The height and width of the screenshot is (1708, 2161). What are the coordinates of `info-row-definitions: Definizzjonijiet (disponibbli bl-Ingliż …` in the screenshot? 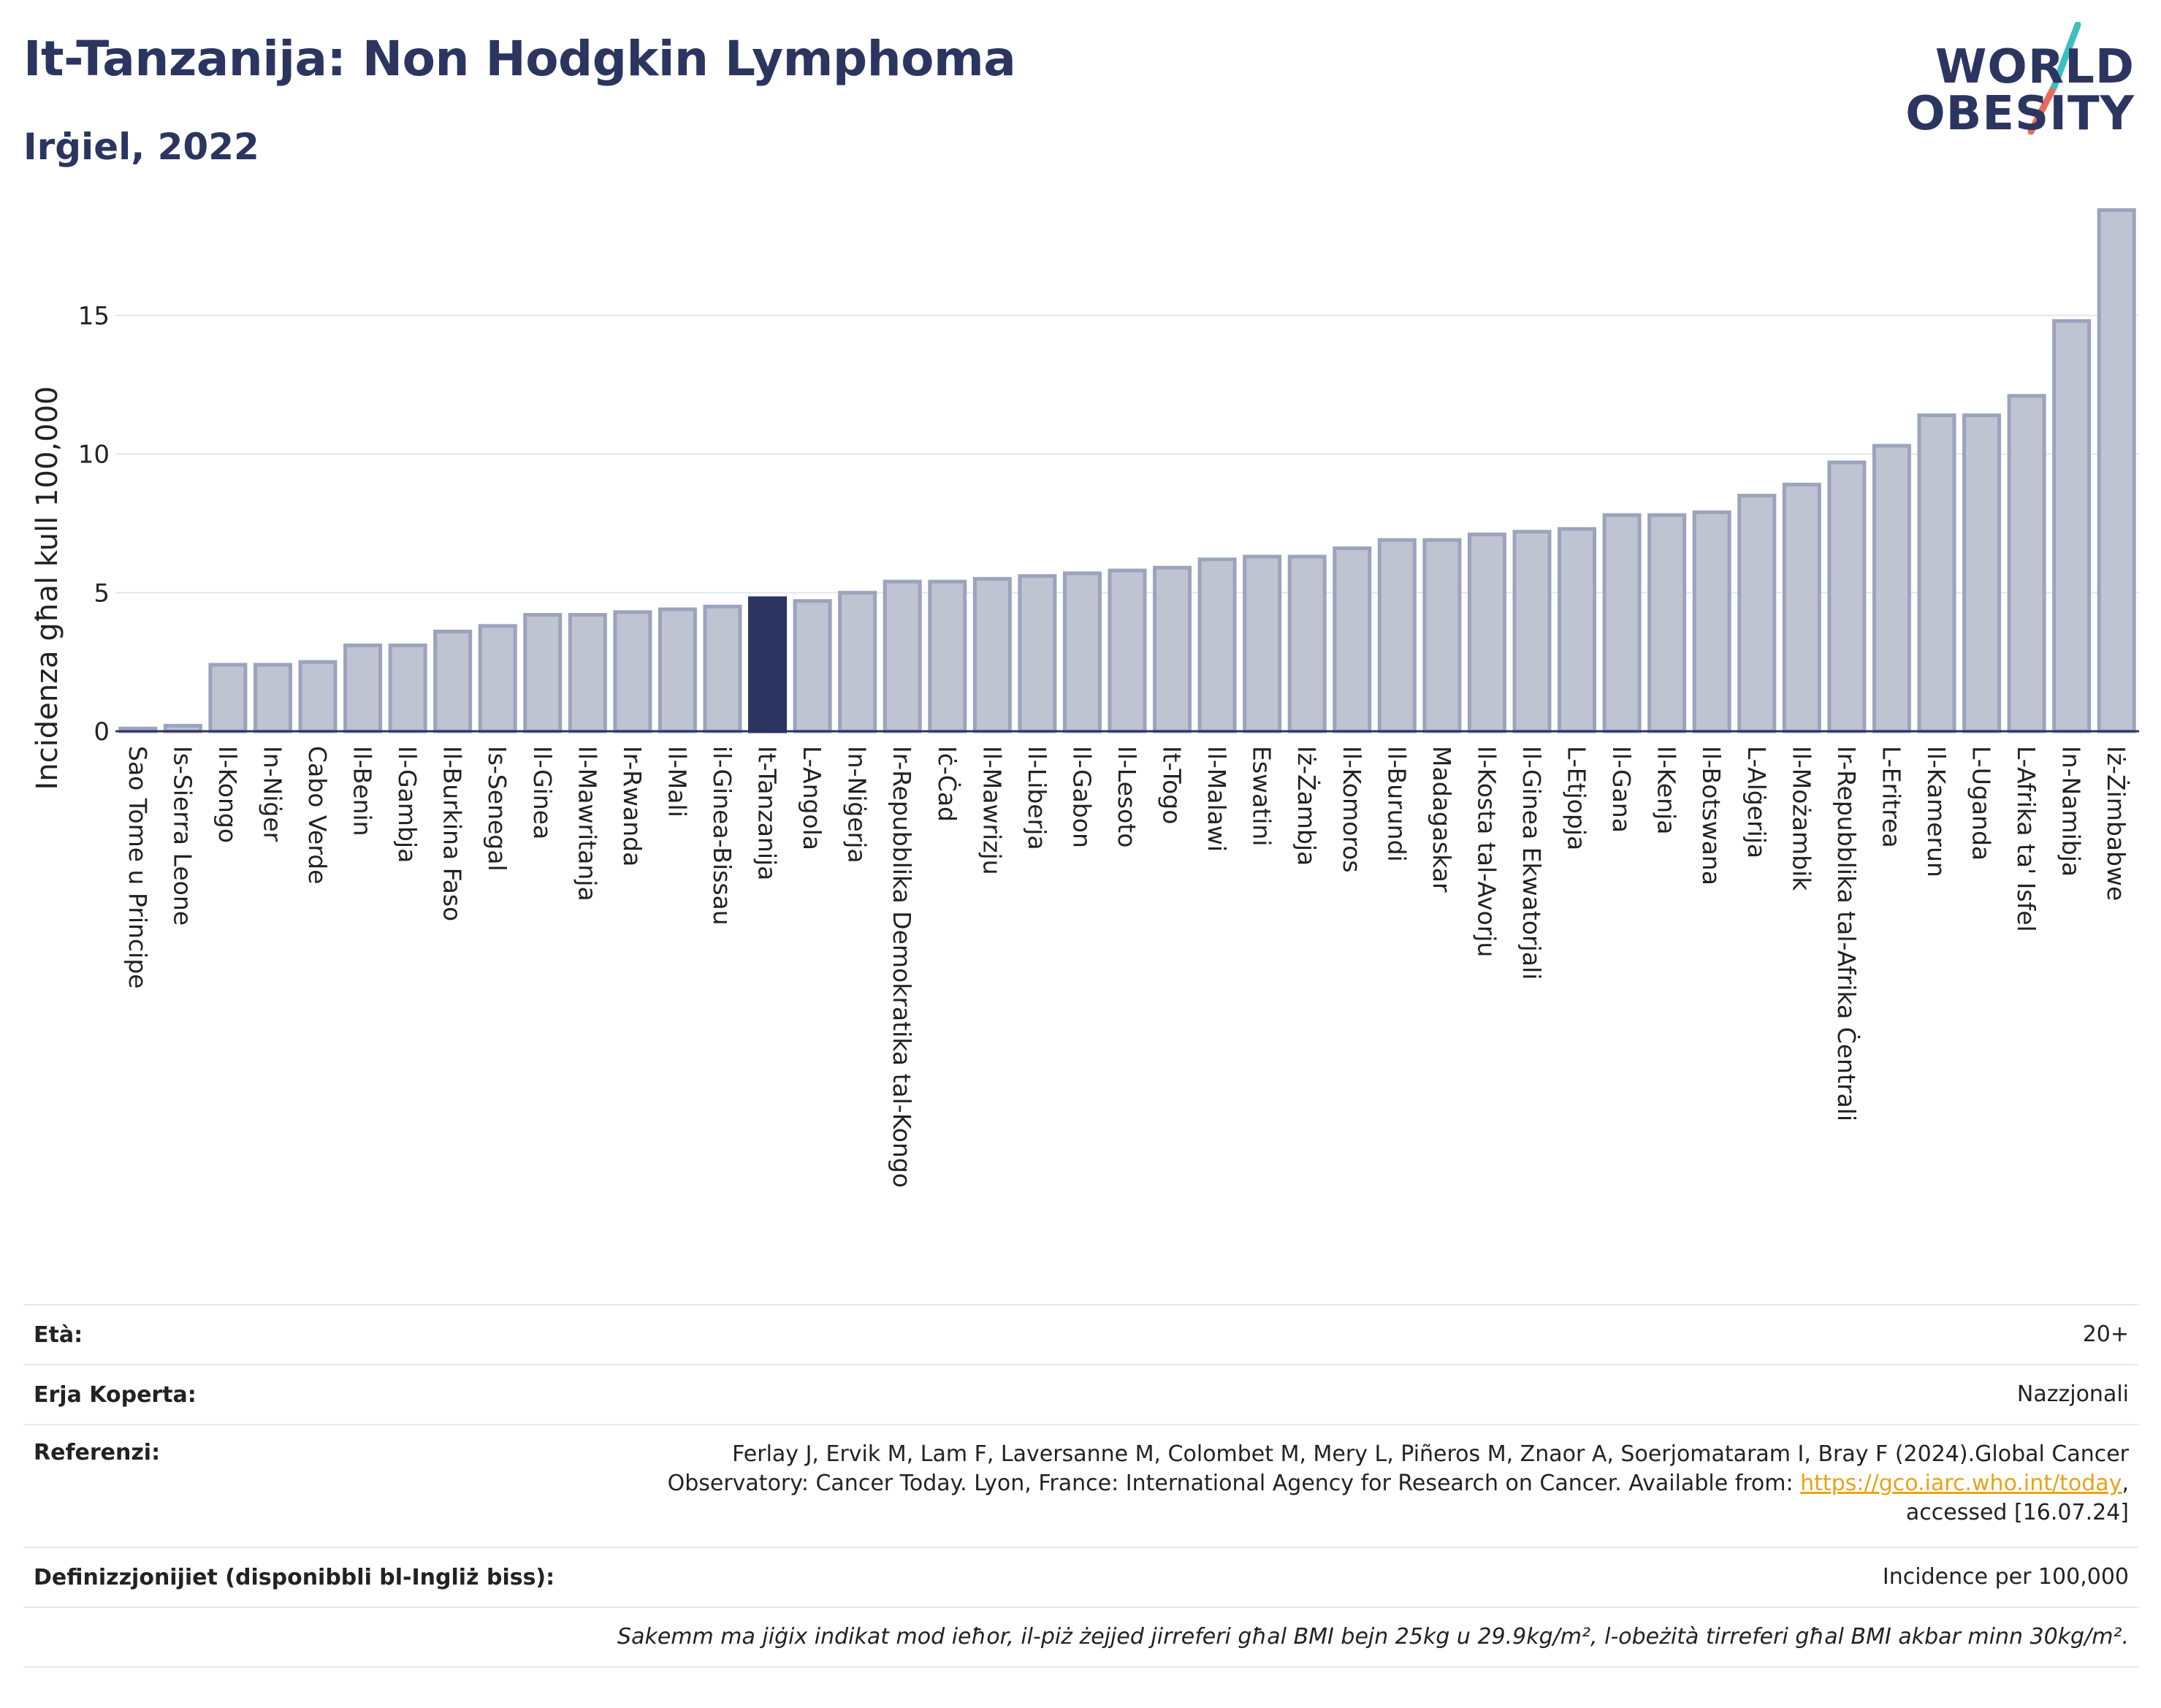 It's located at (1081, 1577).